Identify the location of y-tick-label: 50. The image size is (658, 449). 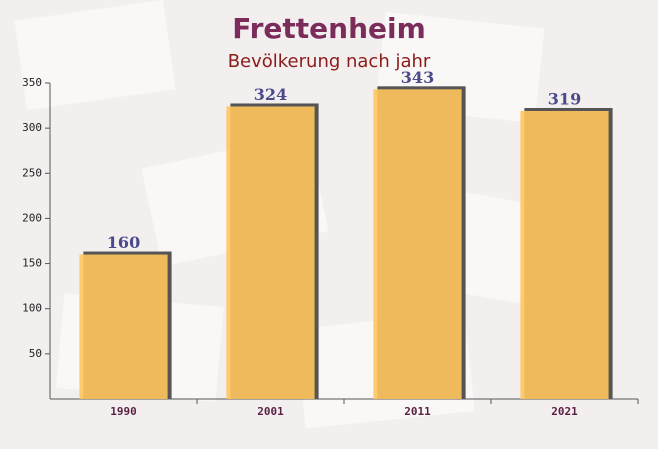
(35, 353).